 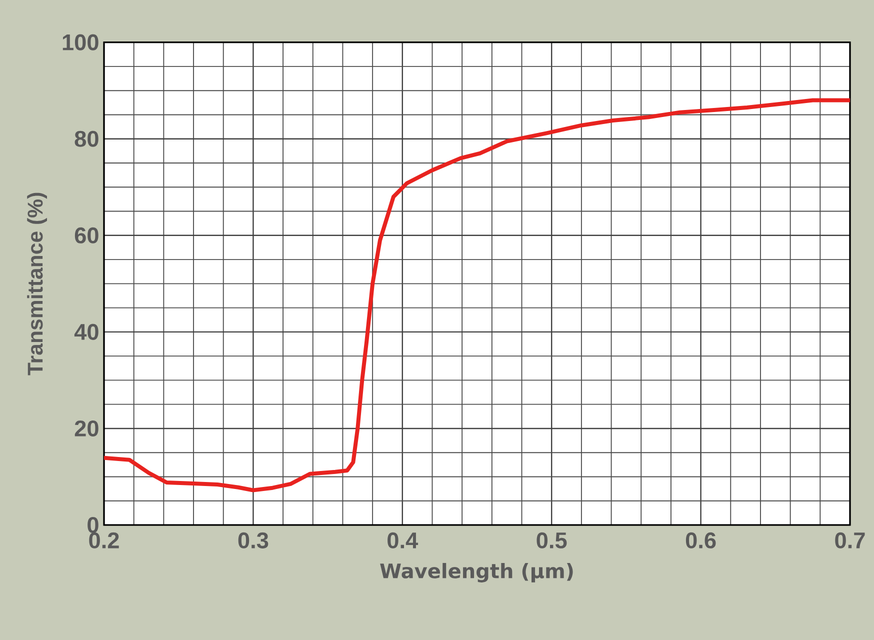 What do you see at coordinates (86, 138) in the screenshot?
I see `y-tick-label: 80` at bounding box center [86, 138].